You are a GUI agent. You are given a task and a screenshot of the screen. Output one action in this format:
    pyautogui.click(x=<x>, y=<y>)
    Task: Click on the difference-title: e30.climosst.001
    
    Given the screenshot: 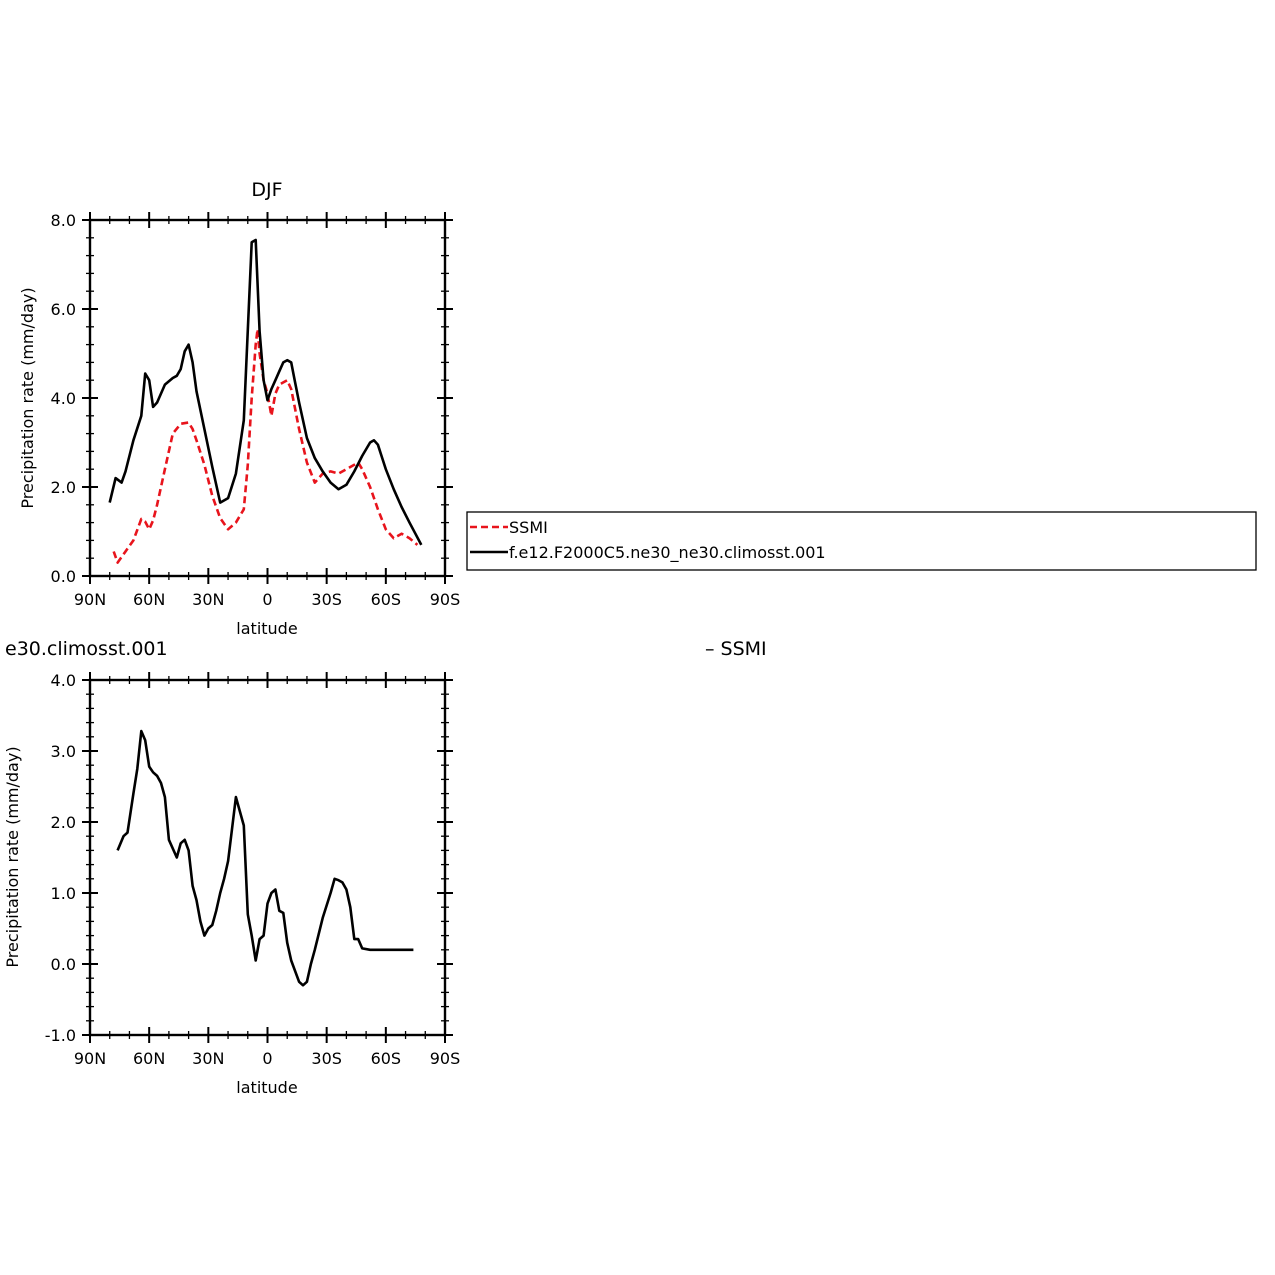 What is the action you would take?
    pyautogui.click(x=86, y=649)
    